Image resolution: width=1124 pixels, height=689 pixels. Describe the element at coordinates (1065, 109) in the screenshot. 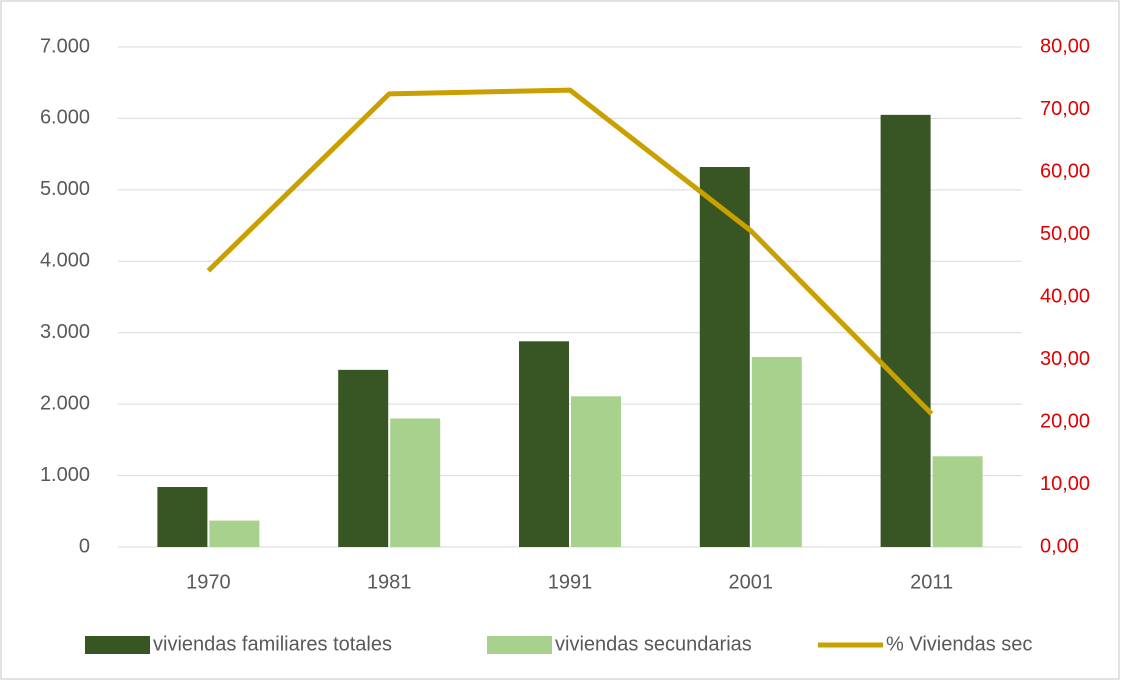

I see `y2-tick-label: 70,00` at that location.